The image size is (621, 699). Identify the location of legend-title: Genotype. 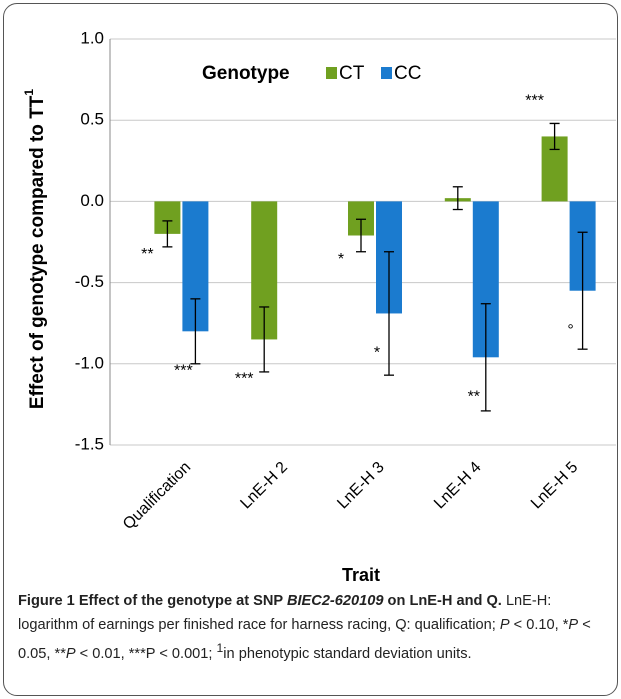
(246, 73).